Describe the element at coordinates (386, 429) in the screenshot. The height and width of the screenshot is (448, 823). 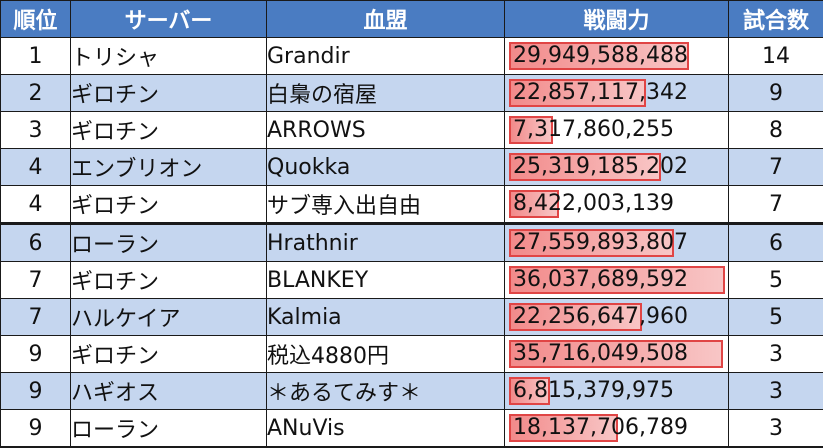
I see `guild-cell: ANuVis` at that location.